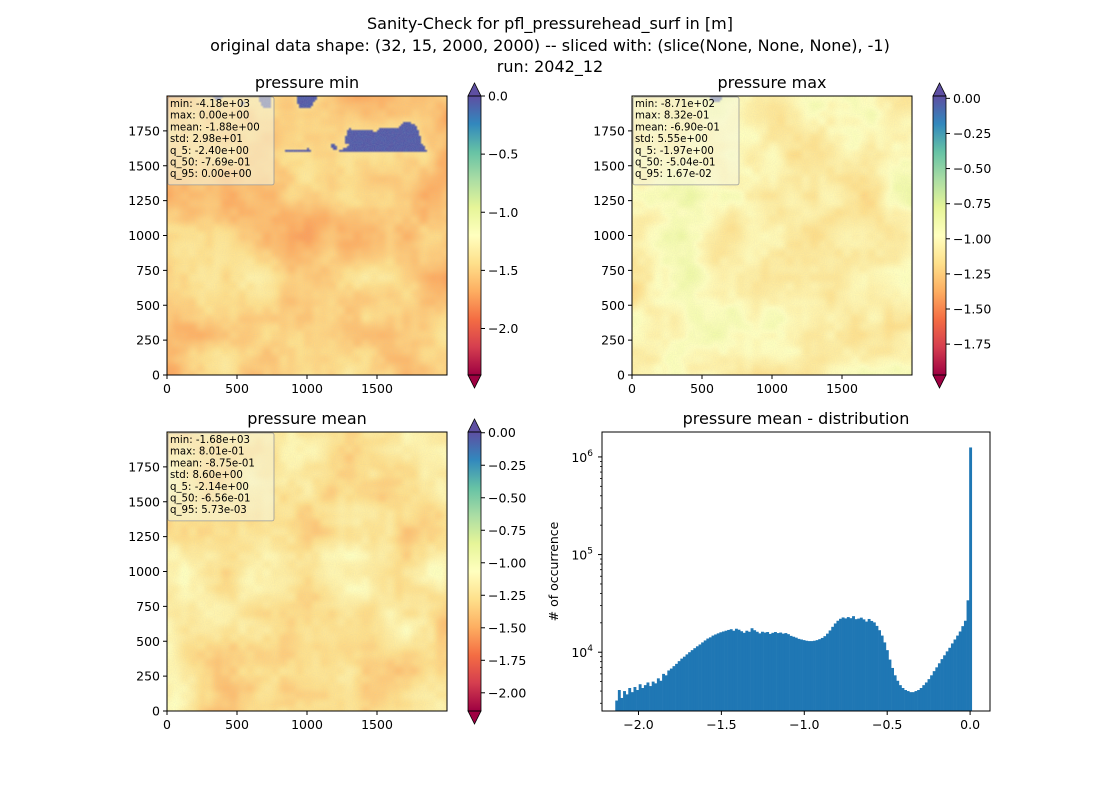  Describe the element at coordinates (206, 139) in the screenshot. I see `stats-line: std: 2.98e+01` at that location.